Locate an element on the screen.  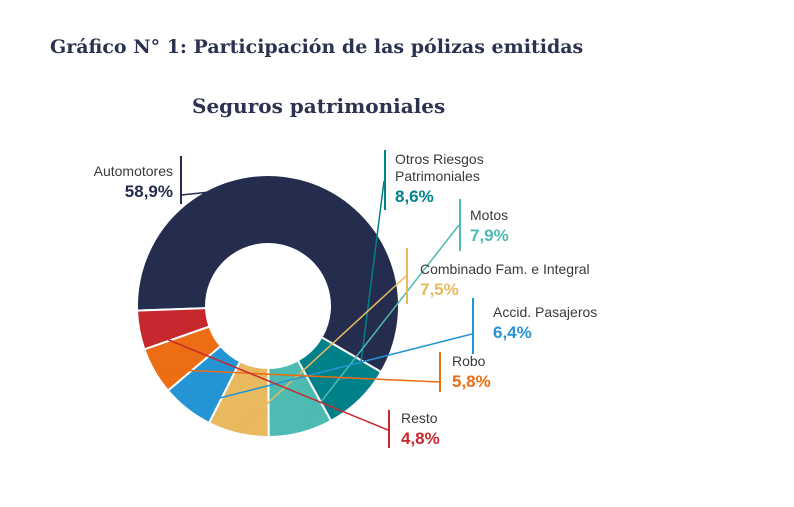
label-robo: Robo 5,8% is located at coordinates (471, 372).